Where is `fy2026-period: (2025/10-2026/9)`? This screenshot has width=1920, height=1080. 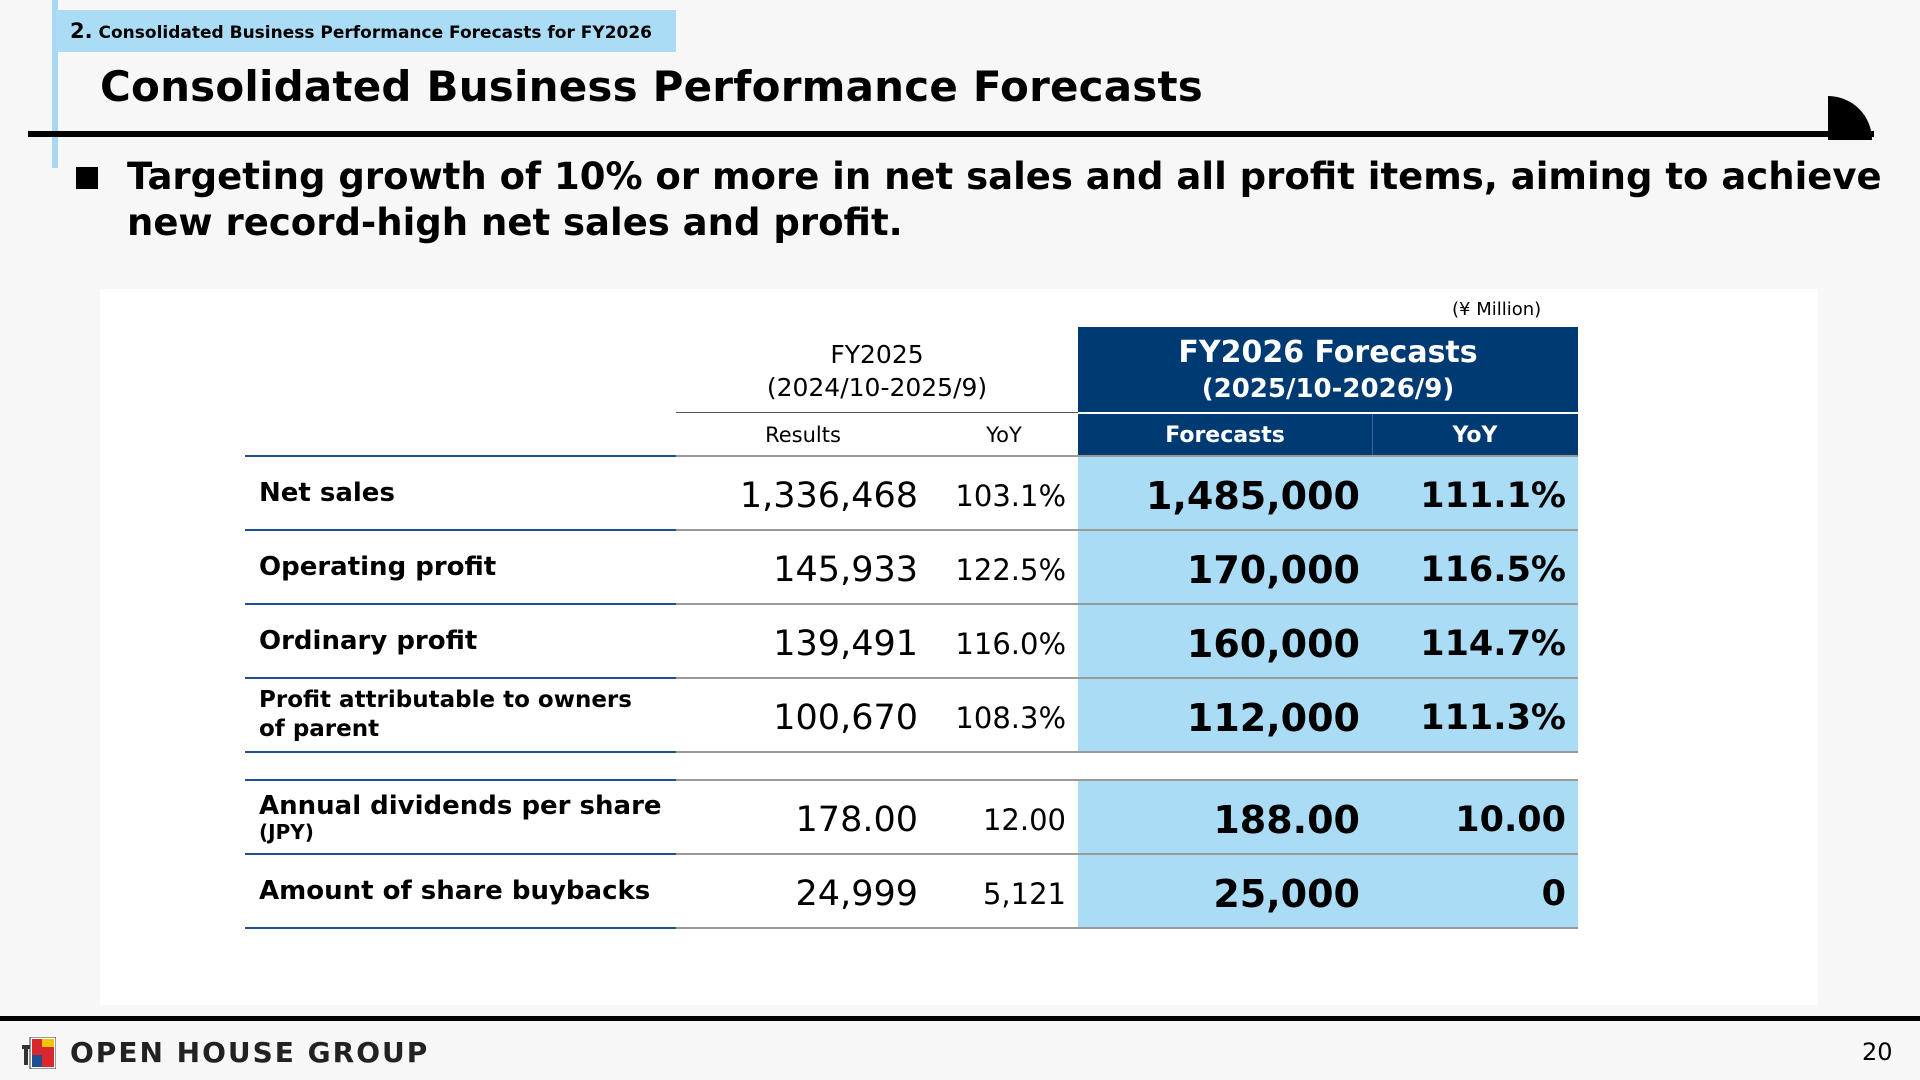 fy2026-period: (2025/10-2026/9) is located at coordinates (1328, 388).